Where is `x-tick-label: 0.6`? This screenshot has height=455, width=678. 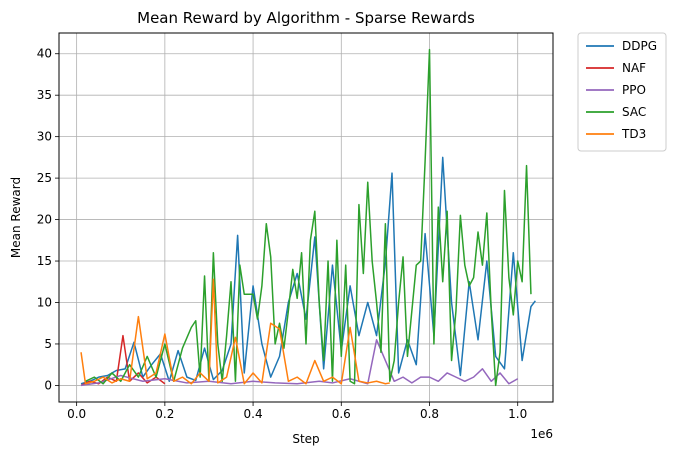 x-tick-label: 0.6 is located at coordinates (341, 414).